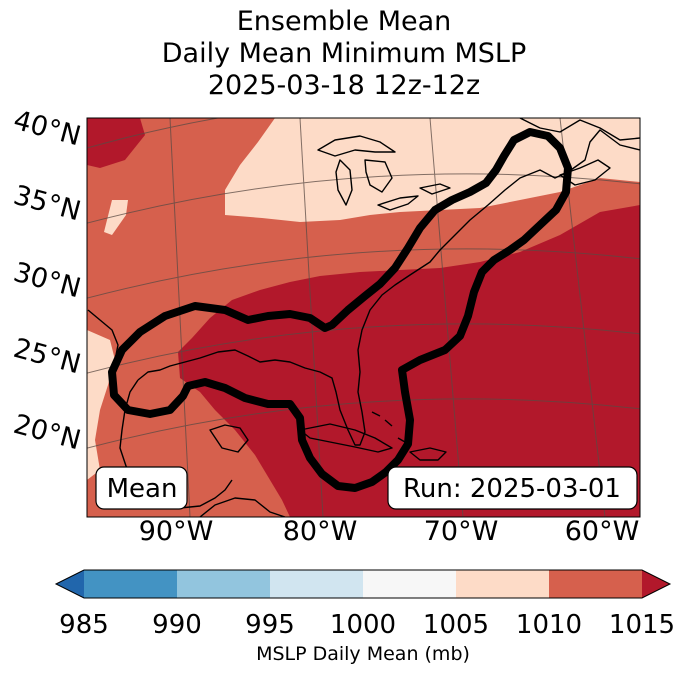 Image resolution: width=688 pixels, height=674 pixels. What do you see at coordinates (579, 129) in the screenshot?
I see `canada-maritimes` at bounding box center [579, 129].